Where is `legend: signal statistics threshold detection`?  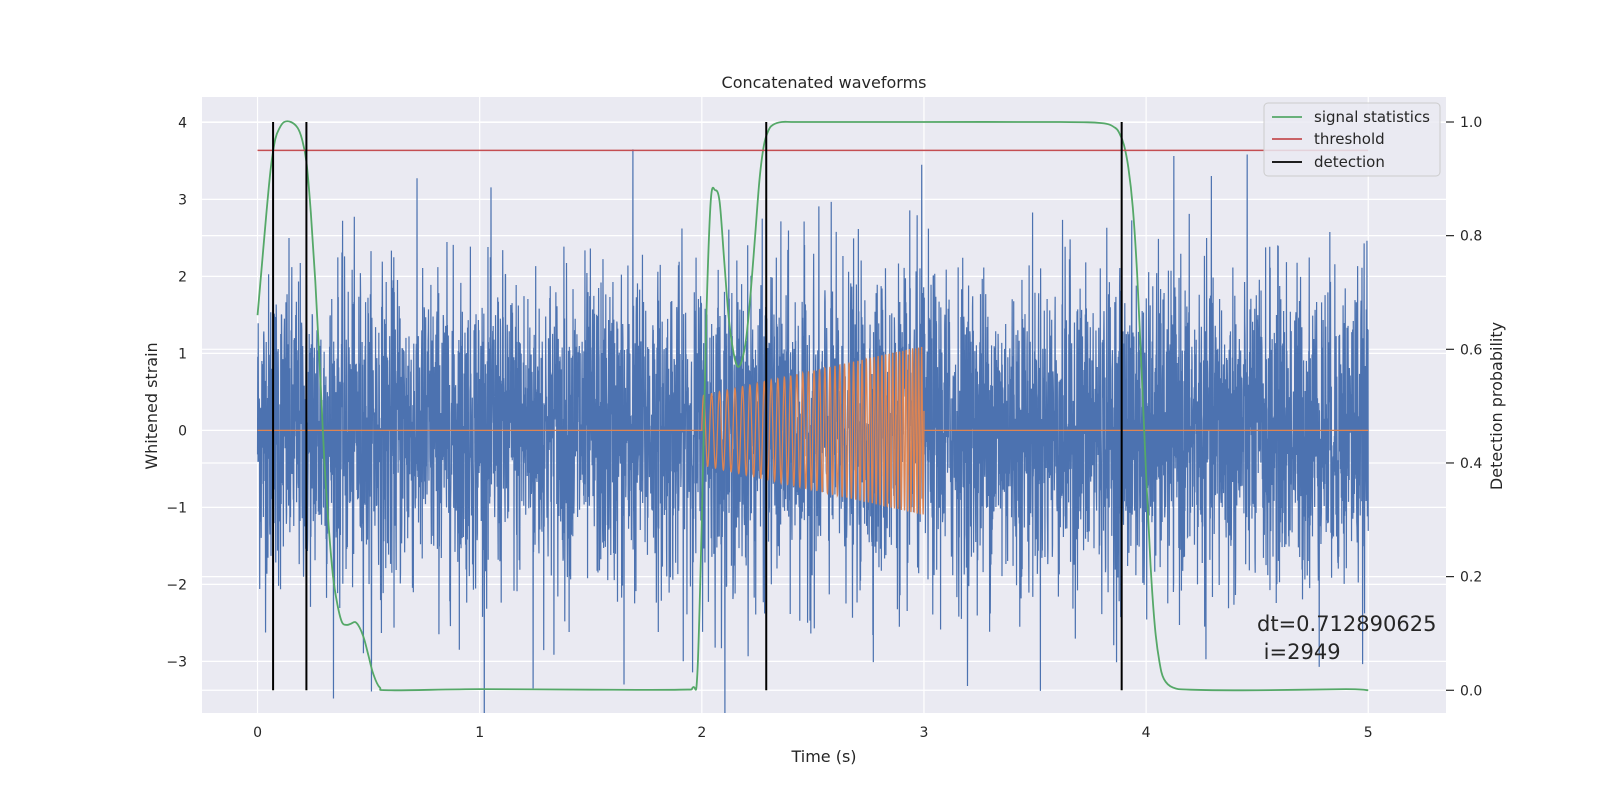
legend: signal statistics threshold detection is located at coordinates (1352, 139).